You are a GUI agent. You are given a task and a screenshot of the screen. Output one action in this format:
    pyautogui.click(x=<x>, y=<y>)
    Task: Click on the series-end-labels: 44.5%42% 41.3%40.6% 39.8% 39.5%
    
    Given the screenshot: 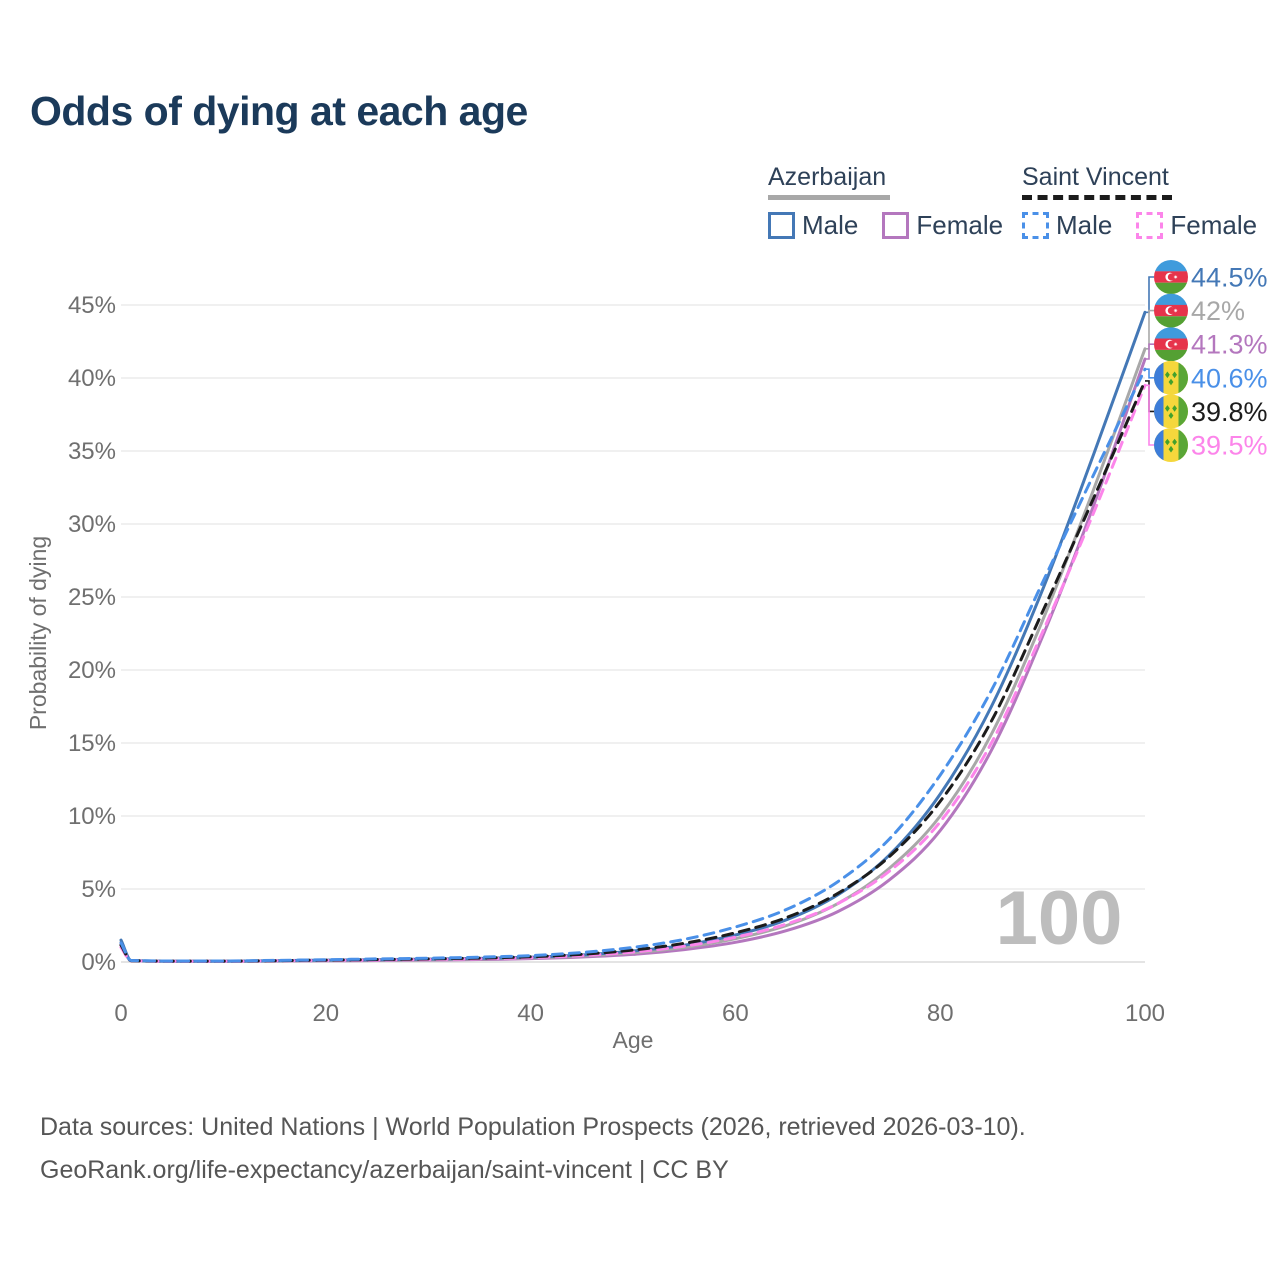 What is the action you would take?
    pyautogui.click(x=1206, y=361)
    